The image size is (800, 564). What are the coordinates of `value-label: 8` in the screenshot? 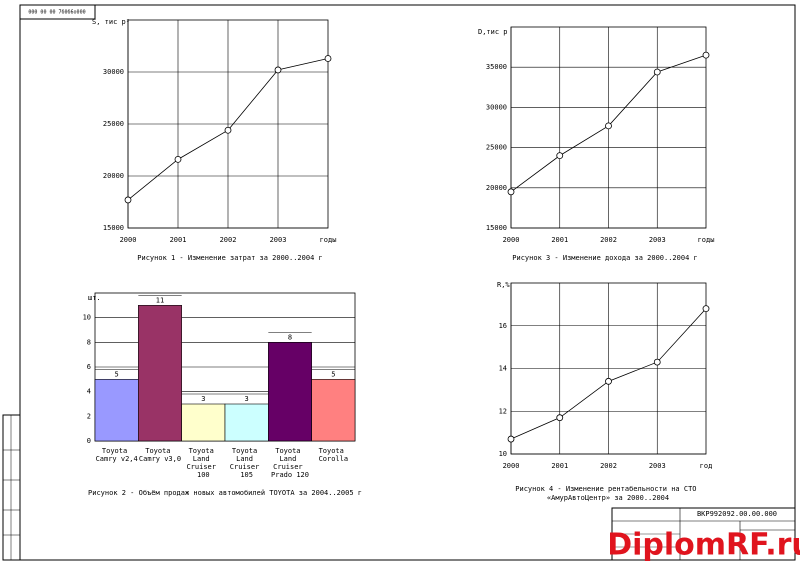 It's located at (290, 337).